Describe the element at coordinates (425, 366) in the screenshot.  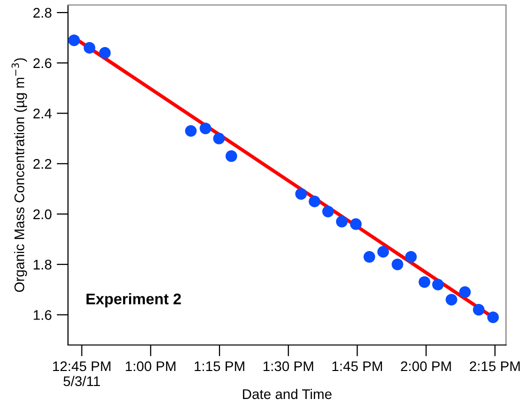
I see `x-tick-label: 2:00 PM` at that location.